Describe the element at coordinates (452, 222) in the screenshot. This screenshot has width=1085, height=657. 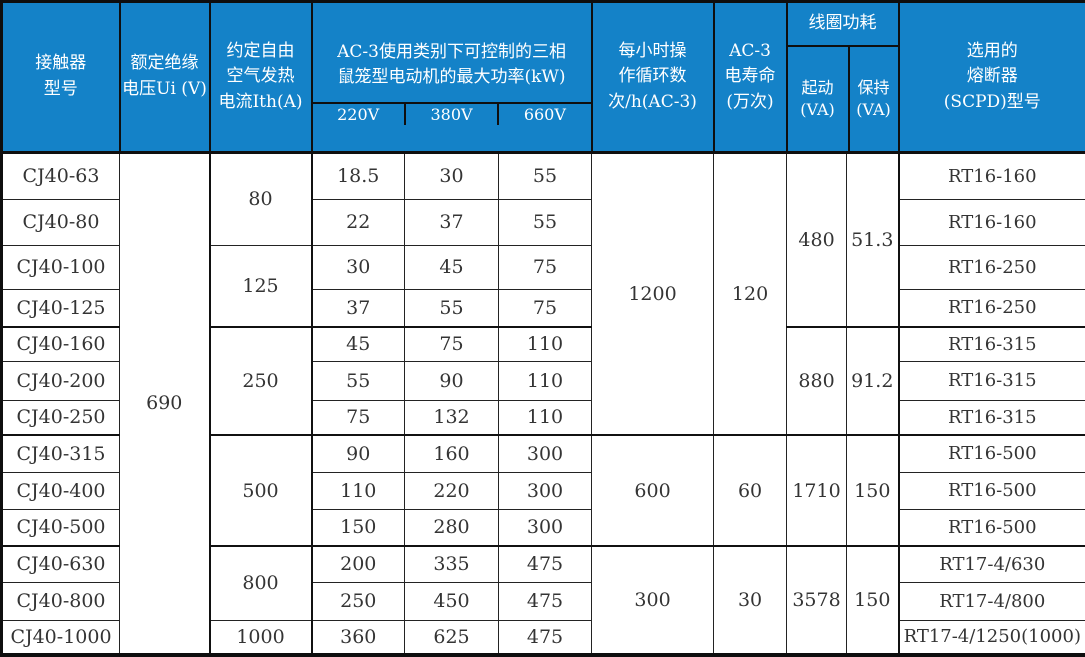
I see `cell-power-380: 37` at that location.